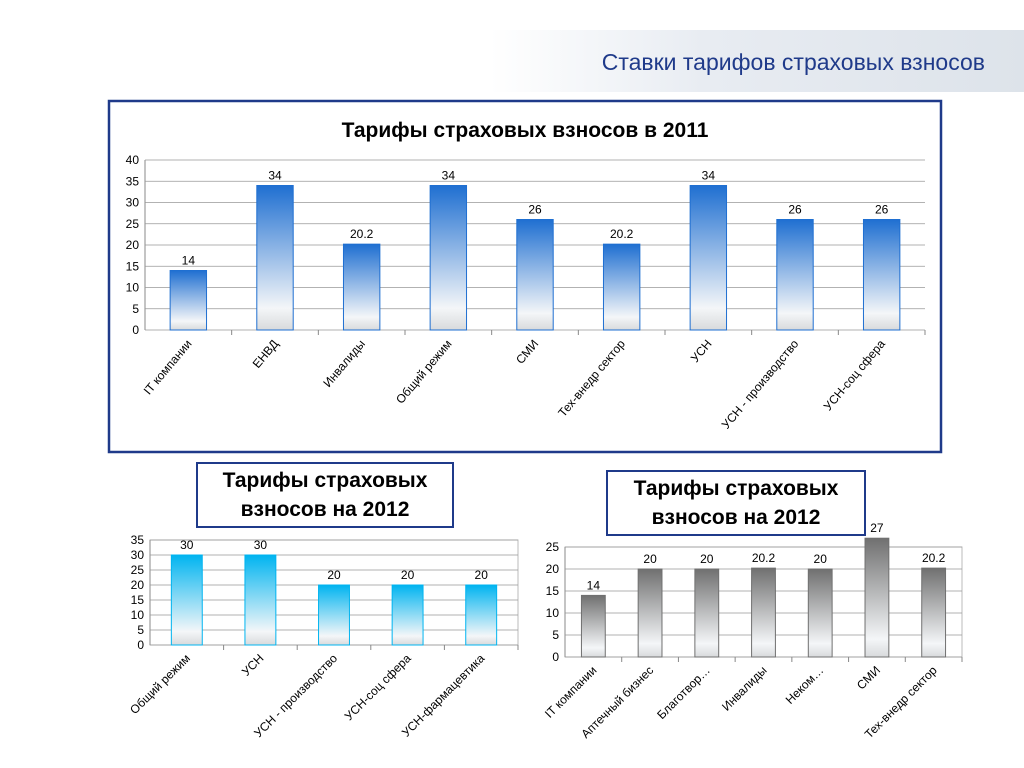  I want to click on x-tick-label: IT компании, so click(570, 691).